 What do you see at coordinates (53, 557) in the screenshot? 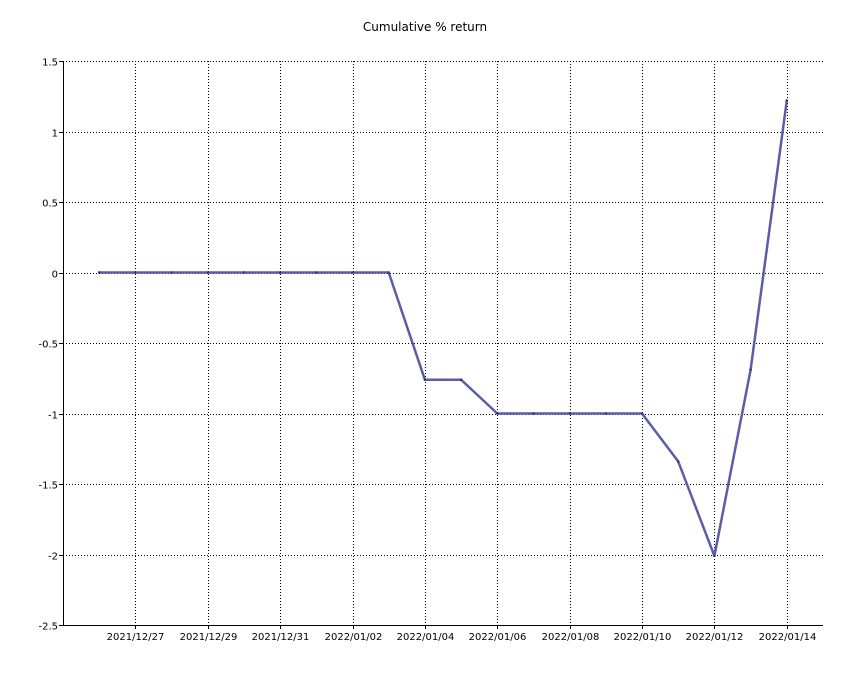
I see `y-tick-label: -2` at bounding box center [53, 557].